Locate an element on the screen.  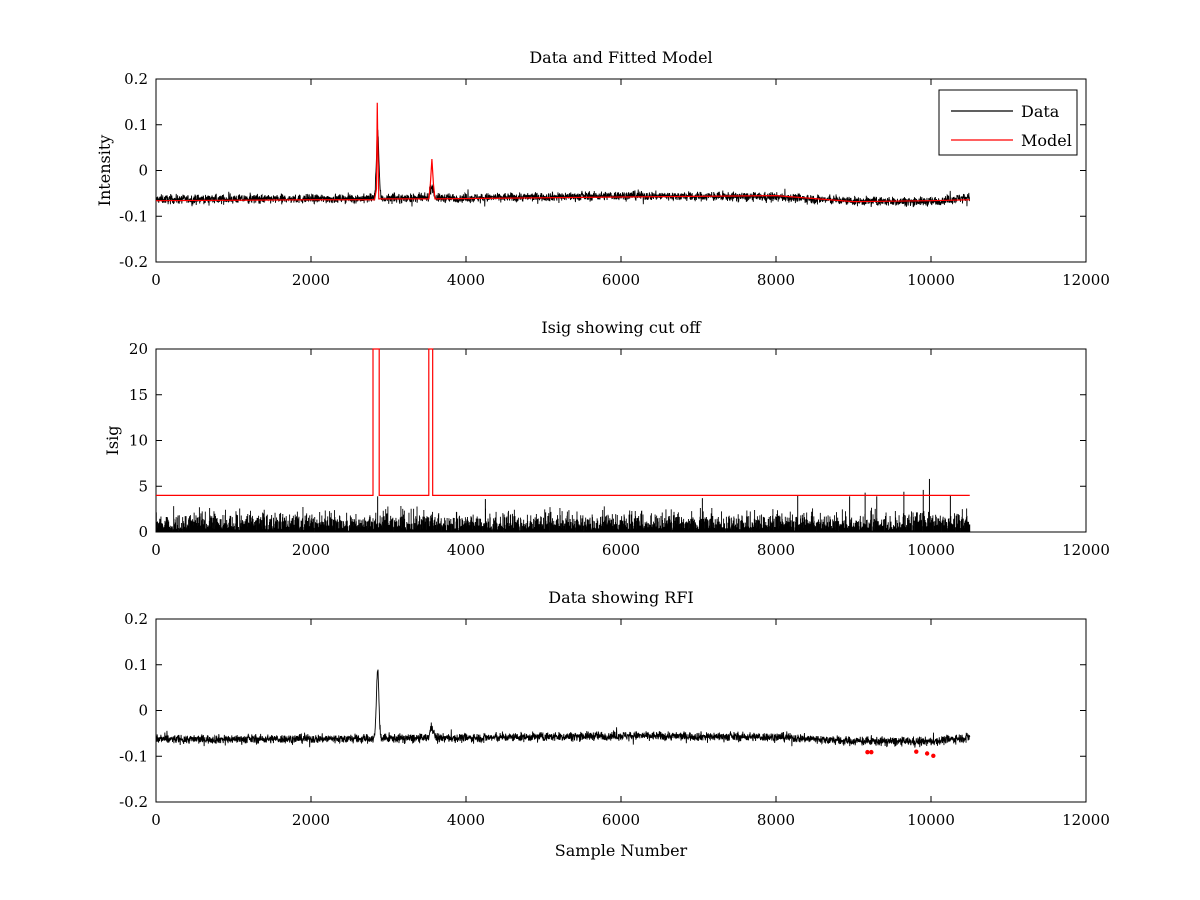
y-tick-label: 5 is located at coordinates (143, 486).